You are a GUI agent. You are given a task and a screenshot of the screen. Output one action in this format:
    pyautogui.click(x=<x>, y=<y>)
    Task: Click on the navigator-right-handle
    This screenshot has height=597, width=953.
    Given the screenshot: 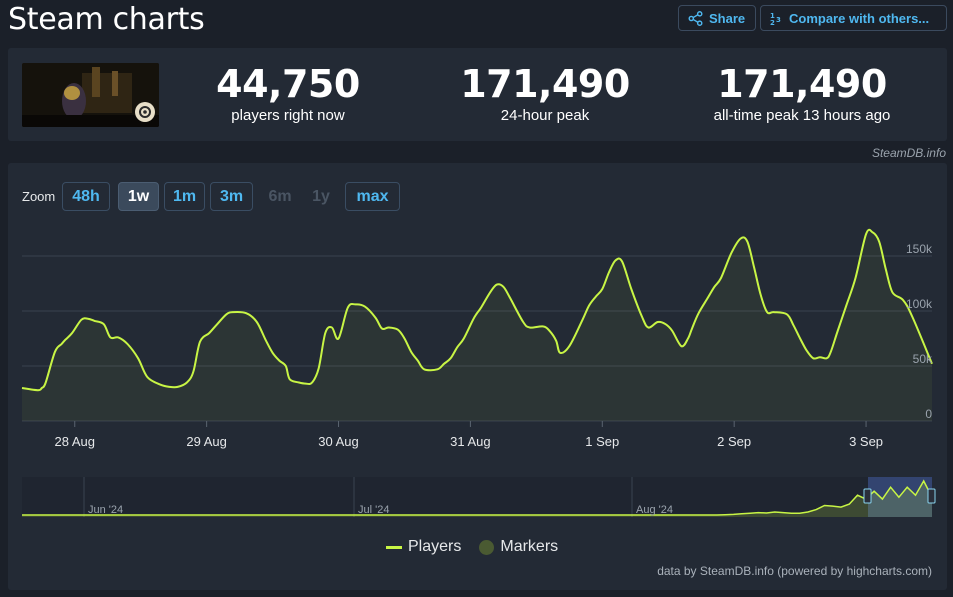 What is the action you would take?
    pyautogui.click(x=931, y=496)
    